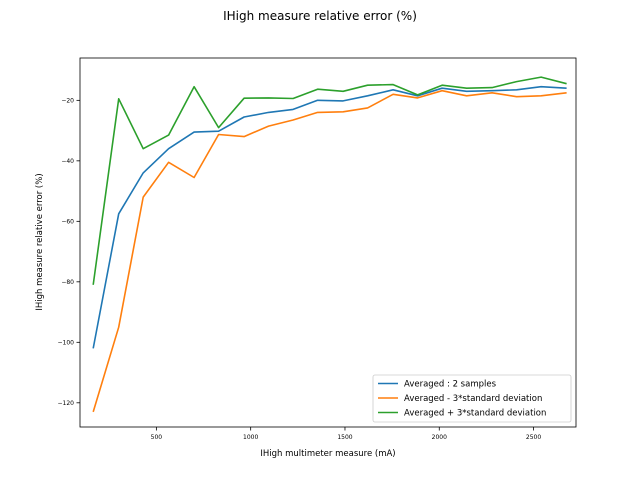 This screenshot has height=480, width=640. I want to click on x-tick-label: 2000, so click(439, 437).